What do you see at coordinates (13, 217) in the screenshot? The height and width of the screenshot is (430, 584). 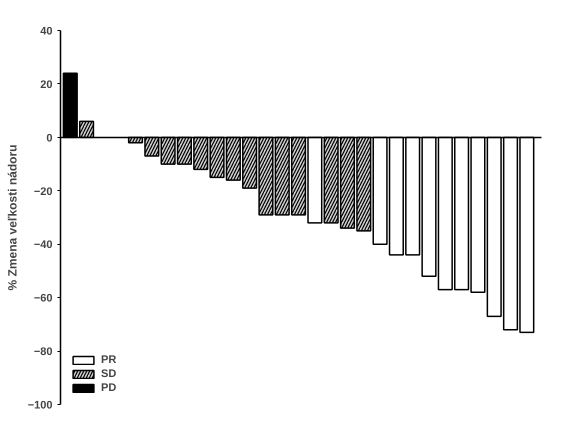 I see `y-axis-title: % Zmena veľkosti nádoru` at bounding box center [13, 217].